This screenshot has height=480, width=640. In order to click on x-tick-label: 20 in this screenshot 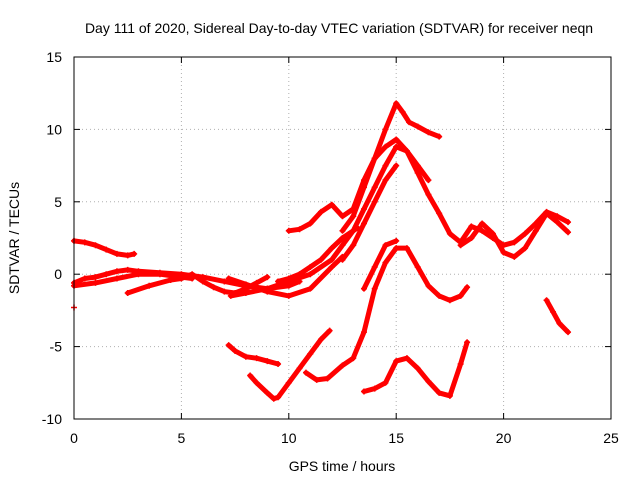, I will do `click(504, 438)`.